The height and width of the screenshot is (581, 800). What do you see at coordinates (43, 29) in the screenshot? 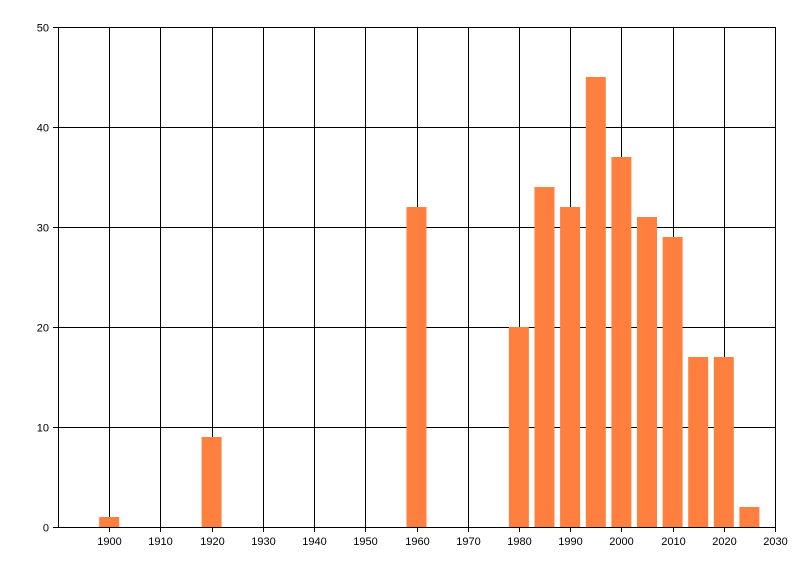
I see `y-tick-label: 50` at bounding box center [43, 29].